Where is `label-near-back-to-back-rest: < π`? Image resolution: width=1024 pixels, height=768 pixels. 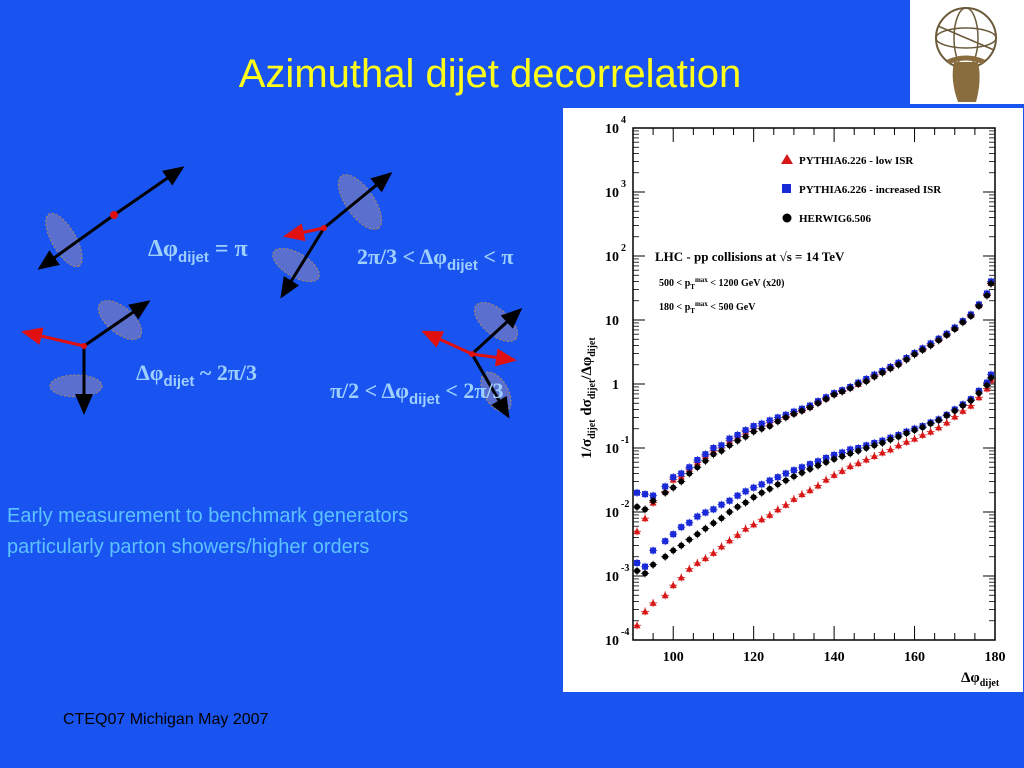 label-near-back-to-back-rest: < π is located at coordinates (495, 256).